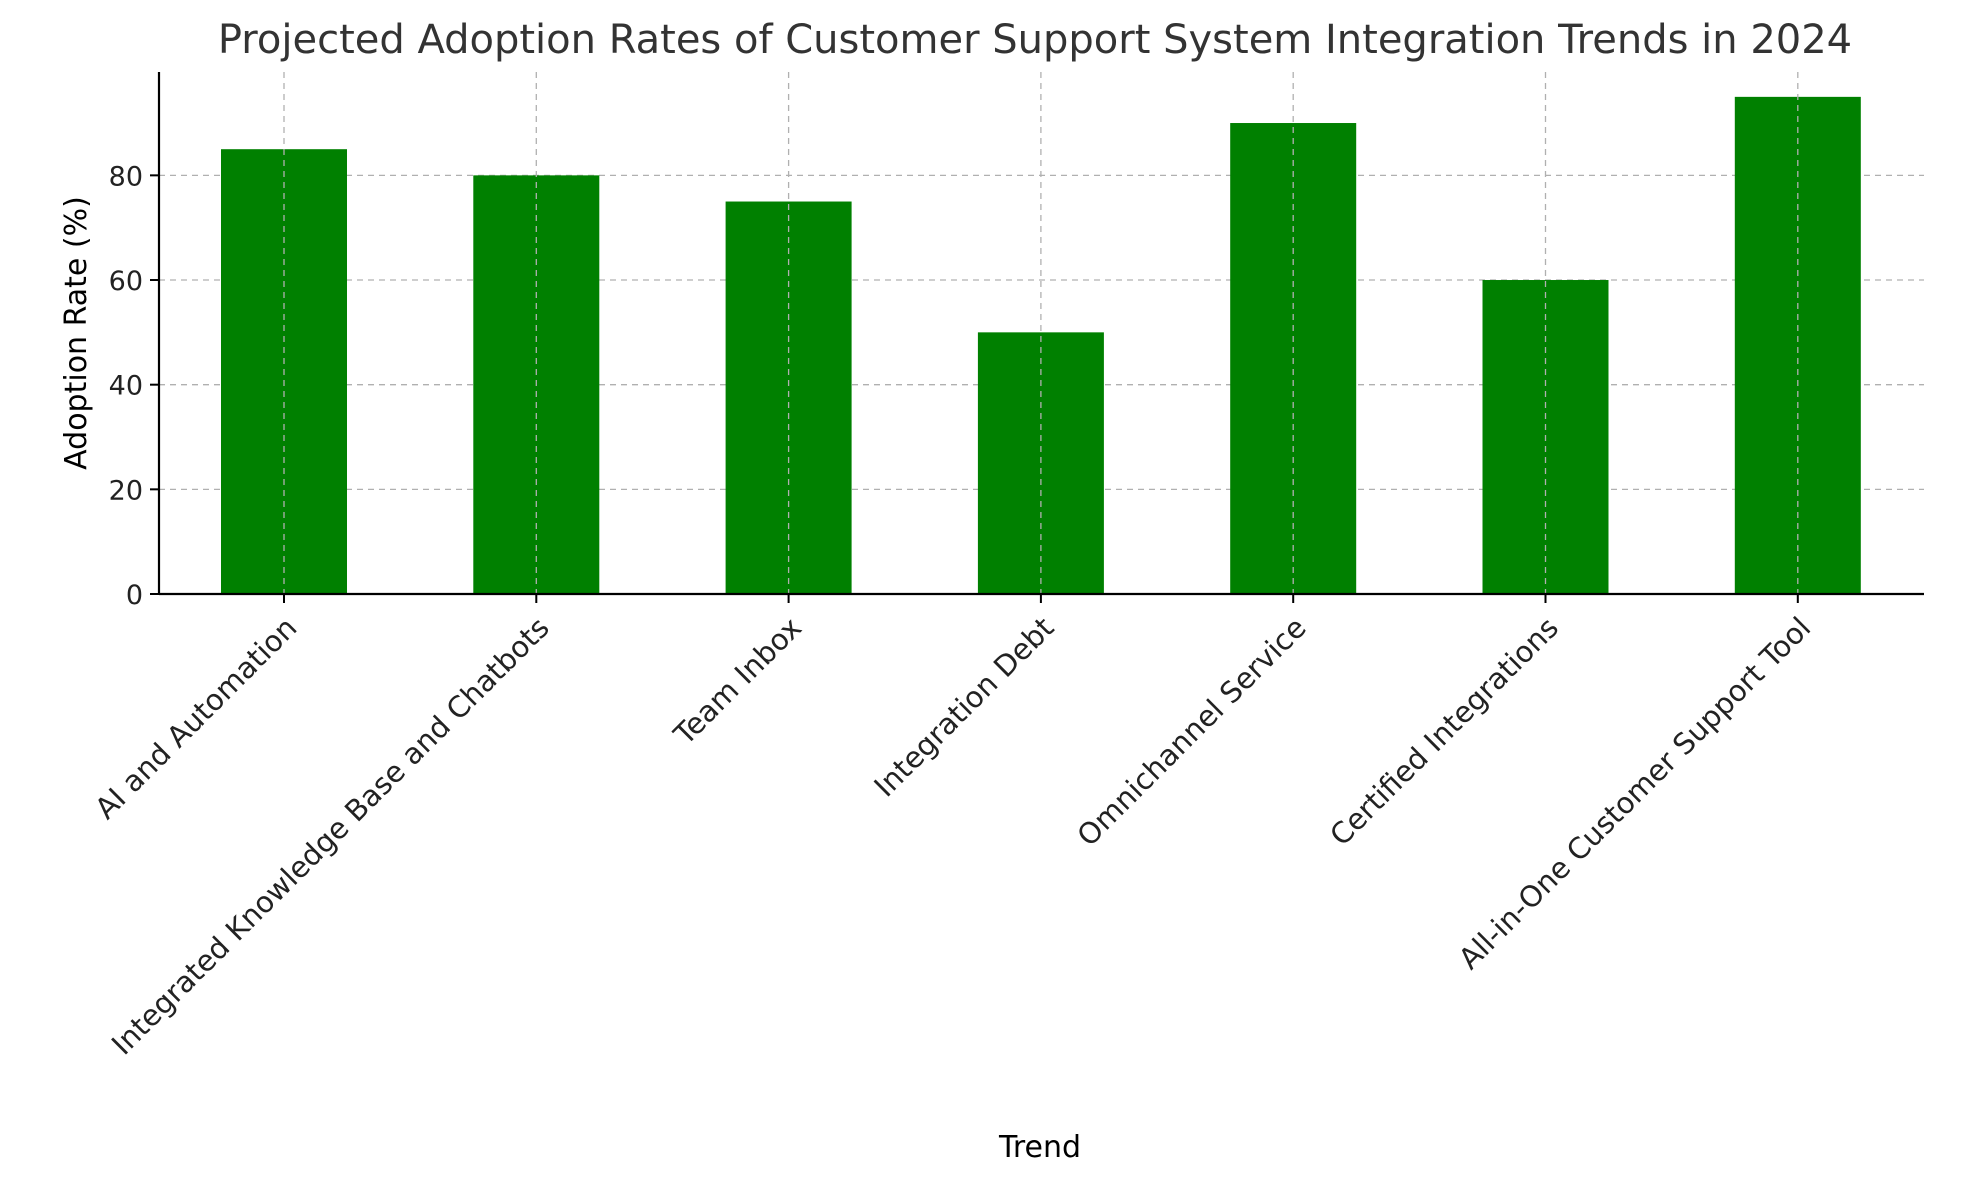  Describe the element at coordinates (963, 706) in the screenshot. I see `x-tick-label: Integration Debt` at that location.